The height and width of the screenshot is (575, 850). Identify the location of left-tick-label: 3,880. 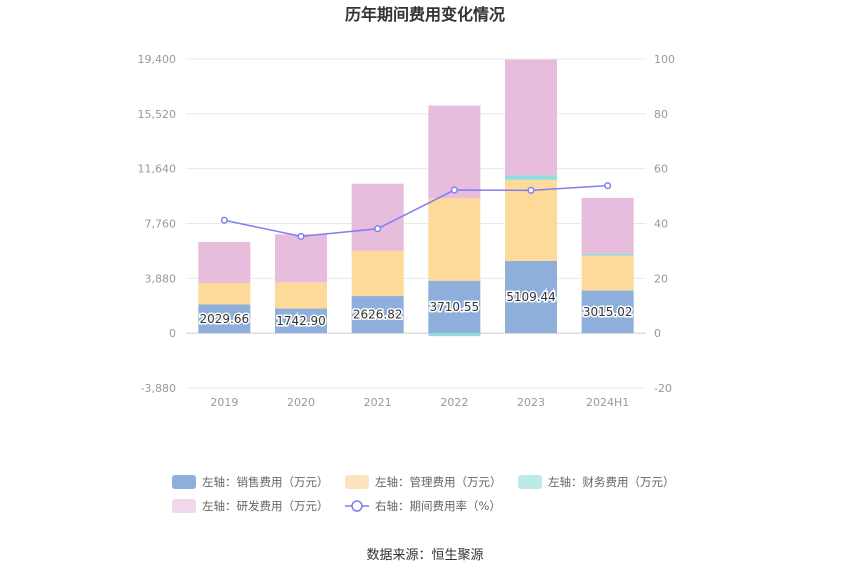
(161, 278).